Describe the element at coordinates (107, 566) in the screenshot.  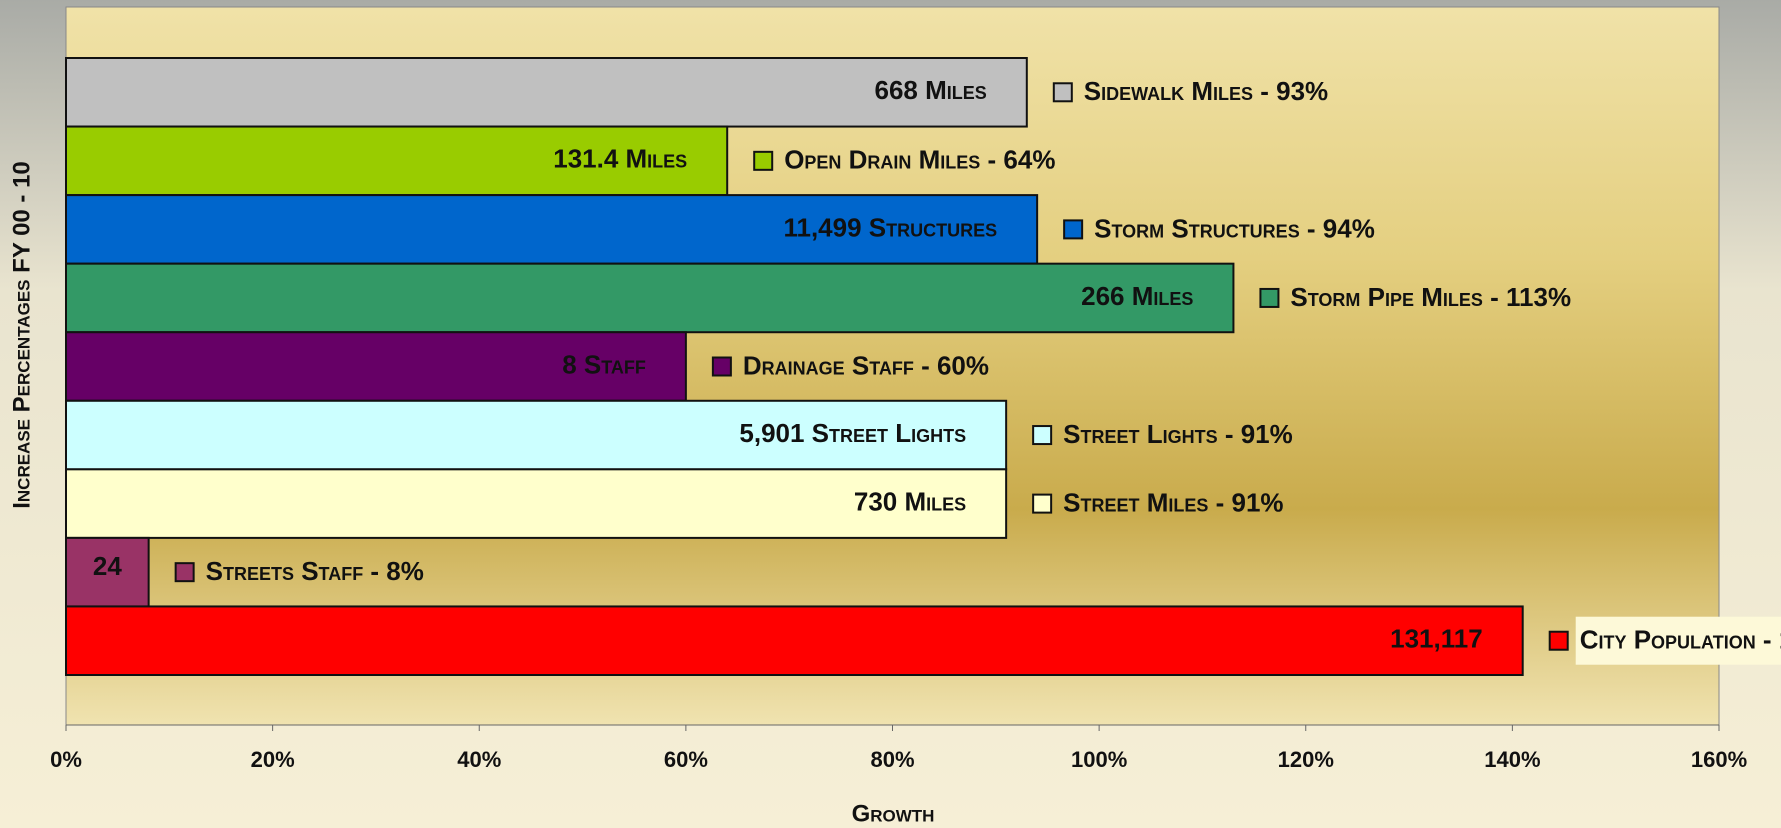
I see `bar-annotation: 24` at that location.